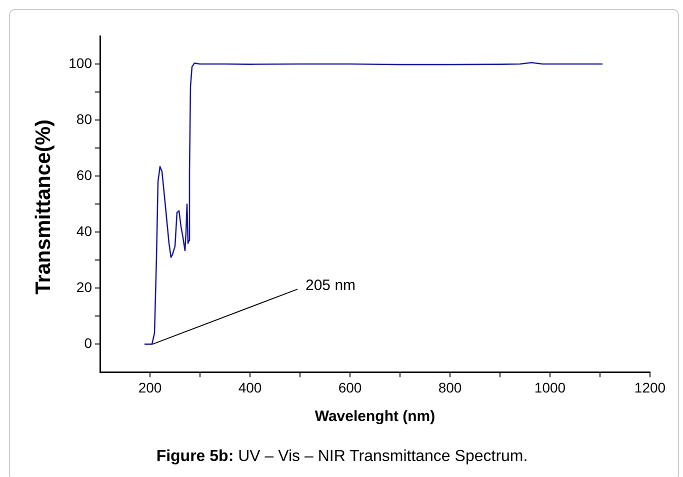 The width and height of the screenshot is (683, 477). Describe the element at coordinates (80, 62) in the screenshot. I see `y-tick-label: 100` at that location.